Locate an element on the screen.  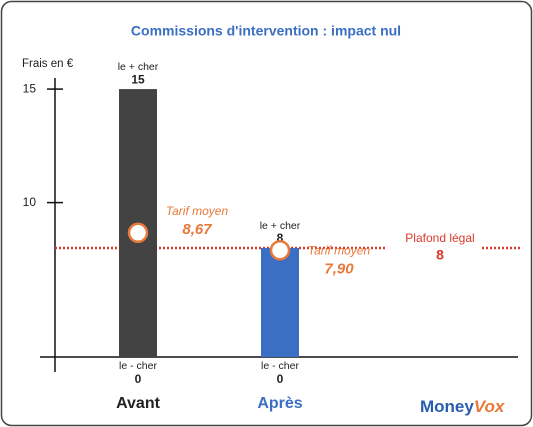
brand-vox: Vox is located at coordinates (490, 406).